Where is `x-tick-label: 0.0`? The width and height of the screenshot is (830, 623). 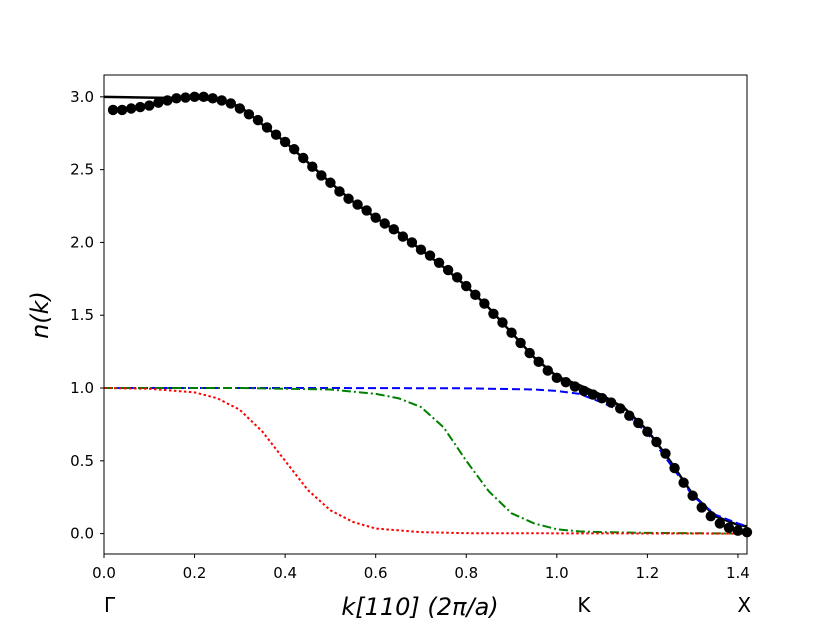 x-tick-label: 0.0 is located at coordinates (104, 573).